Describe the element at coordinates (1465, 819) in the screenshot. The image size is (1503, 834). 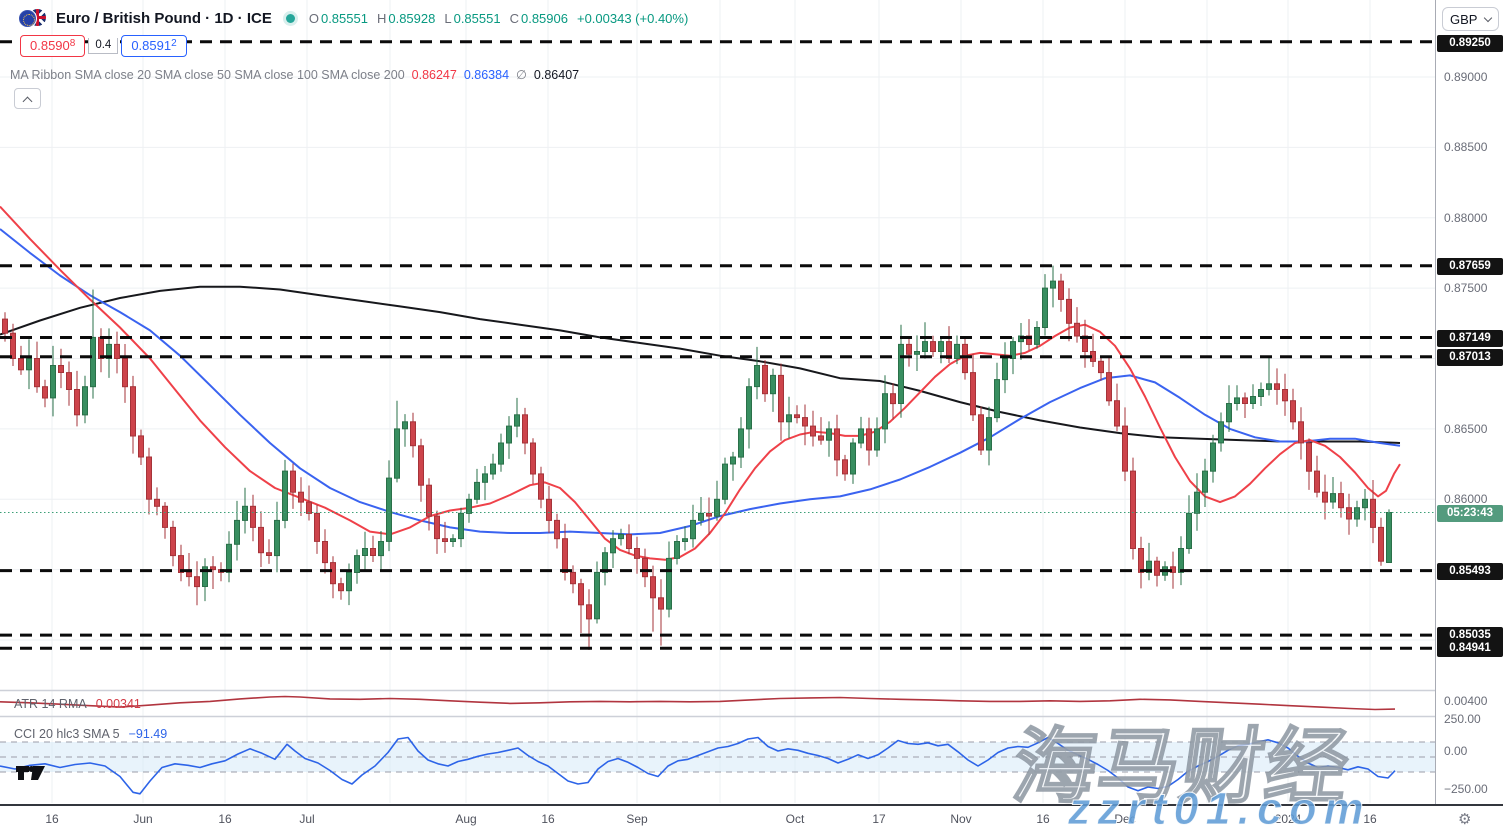
I see `gear-icon: ⚙` at that location.